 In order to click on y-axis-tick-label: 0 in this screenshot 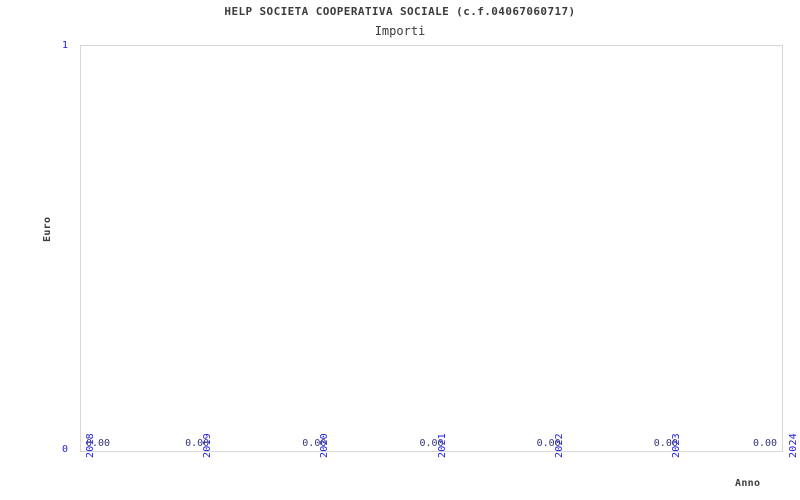, I will do `click(64, 449)`.